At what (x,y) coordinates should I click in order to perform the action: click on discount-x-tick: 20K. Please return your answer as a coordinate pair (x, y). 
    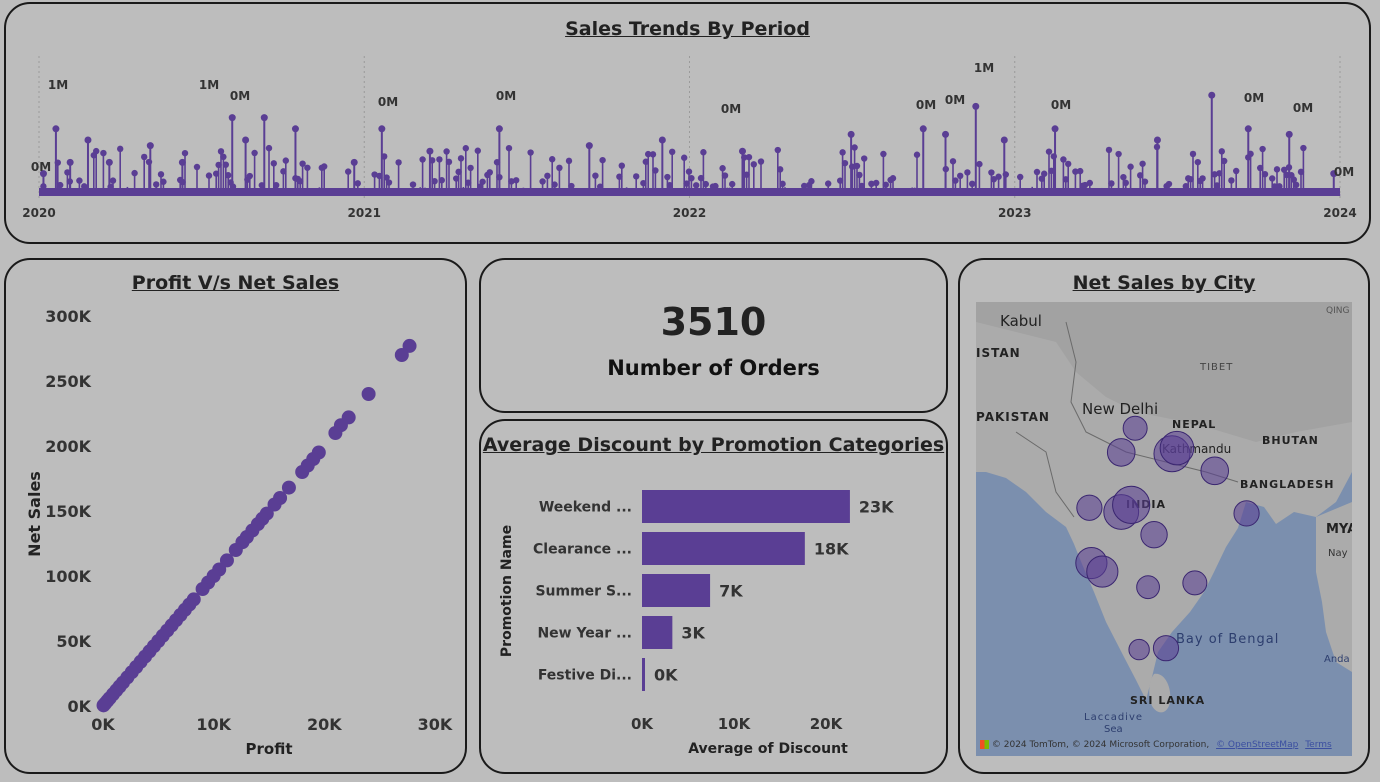
    Looking at the image, I should click on (827, 724).